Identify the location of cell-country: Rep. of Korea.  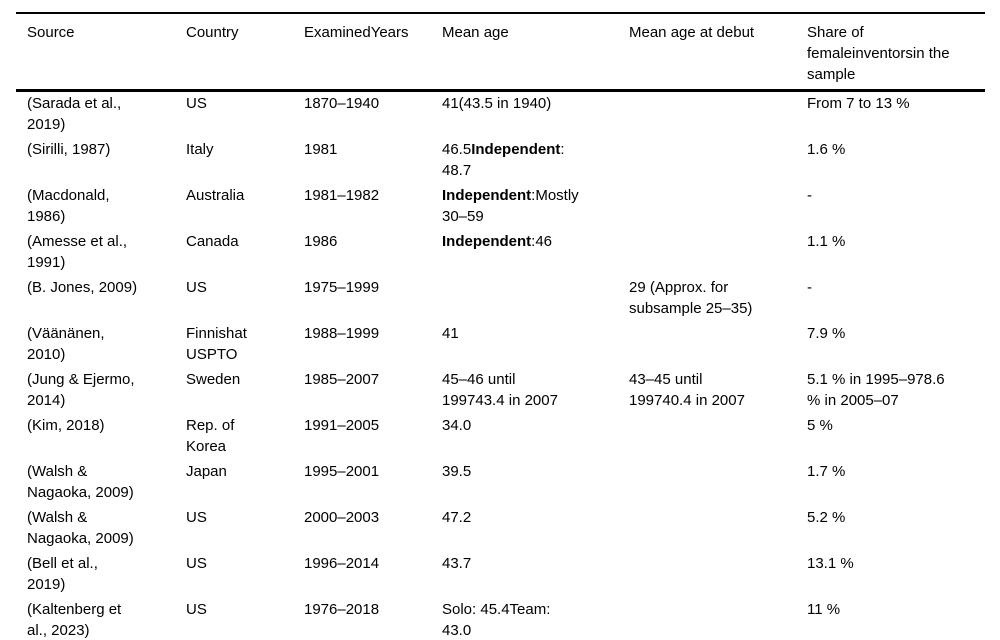
(210, 436).